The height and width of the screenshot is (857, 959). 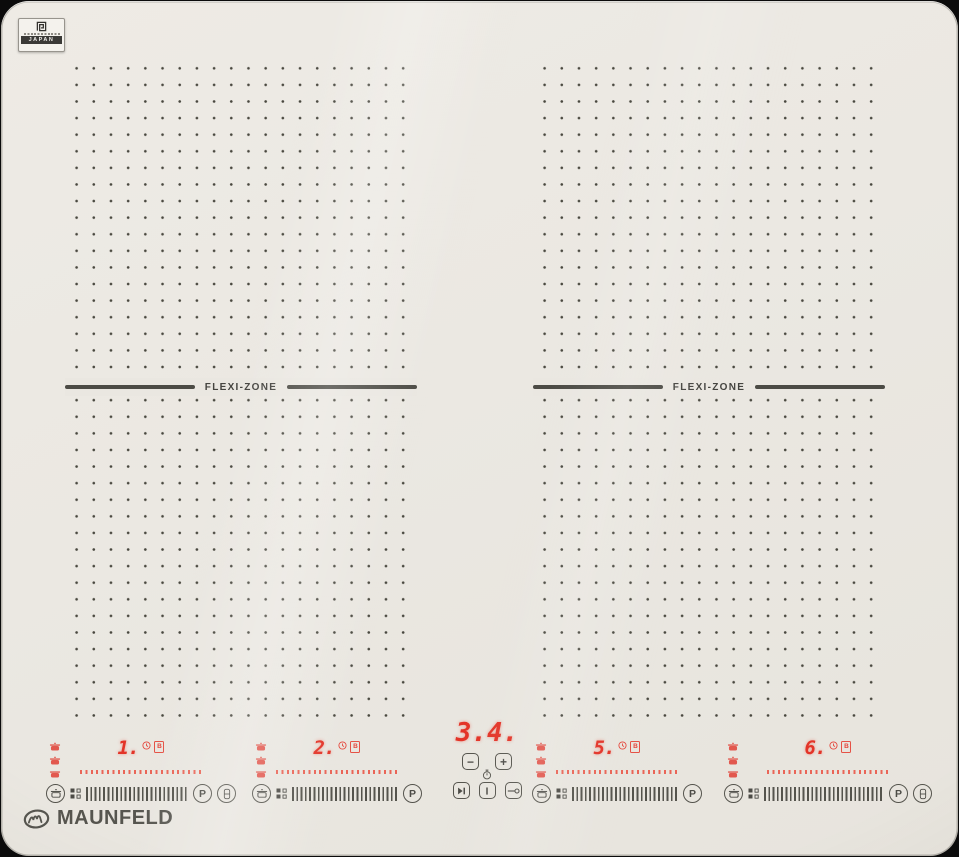 What do you see at coordinates (141, 748) in the screenshot?
I see `zone-1-display: 1. B` at bounding box center [141, 748].